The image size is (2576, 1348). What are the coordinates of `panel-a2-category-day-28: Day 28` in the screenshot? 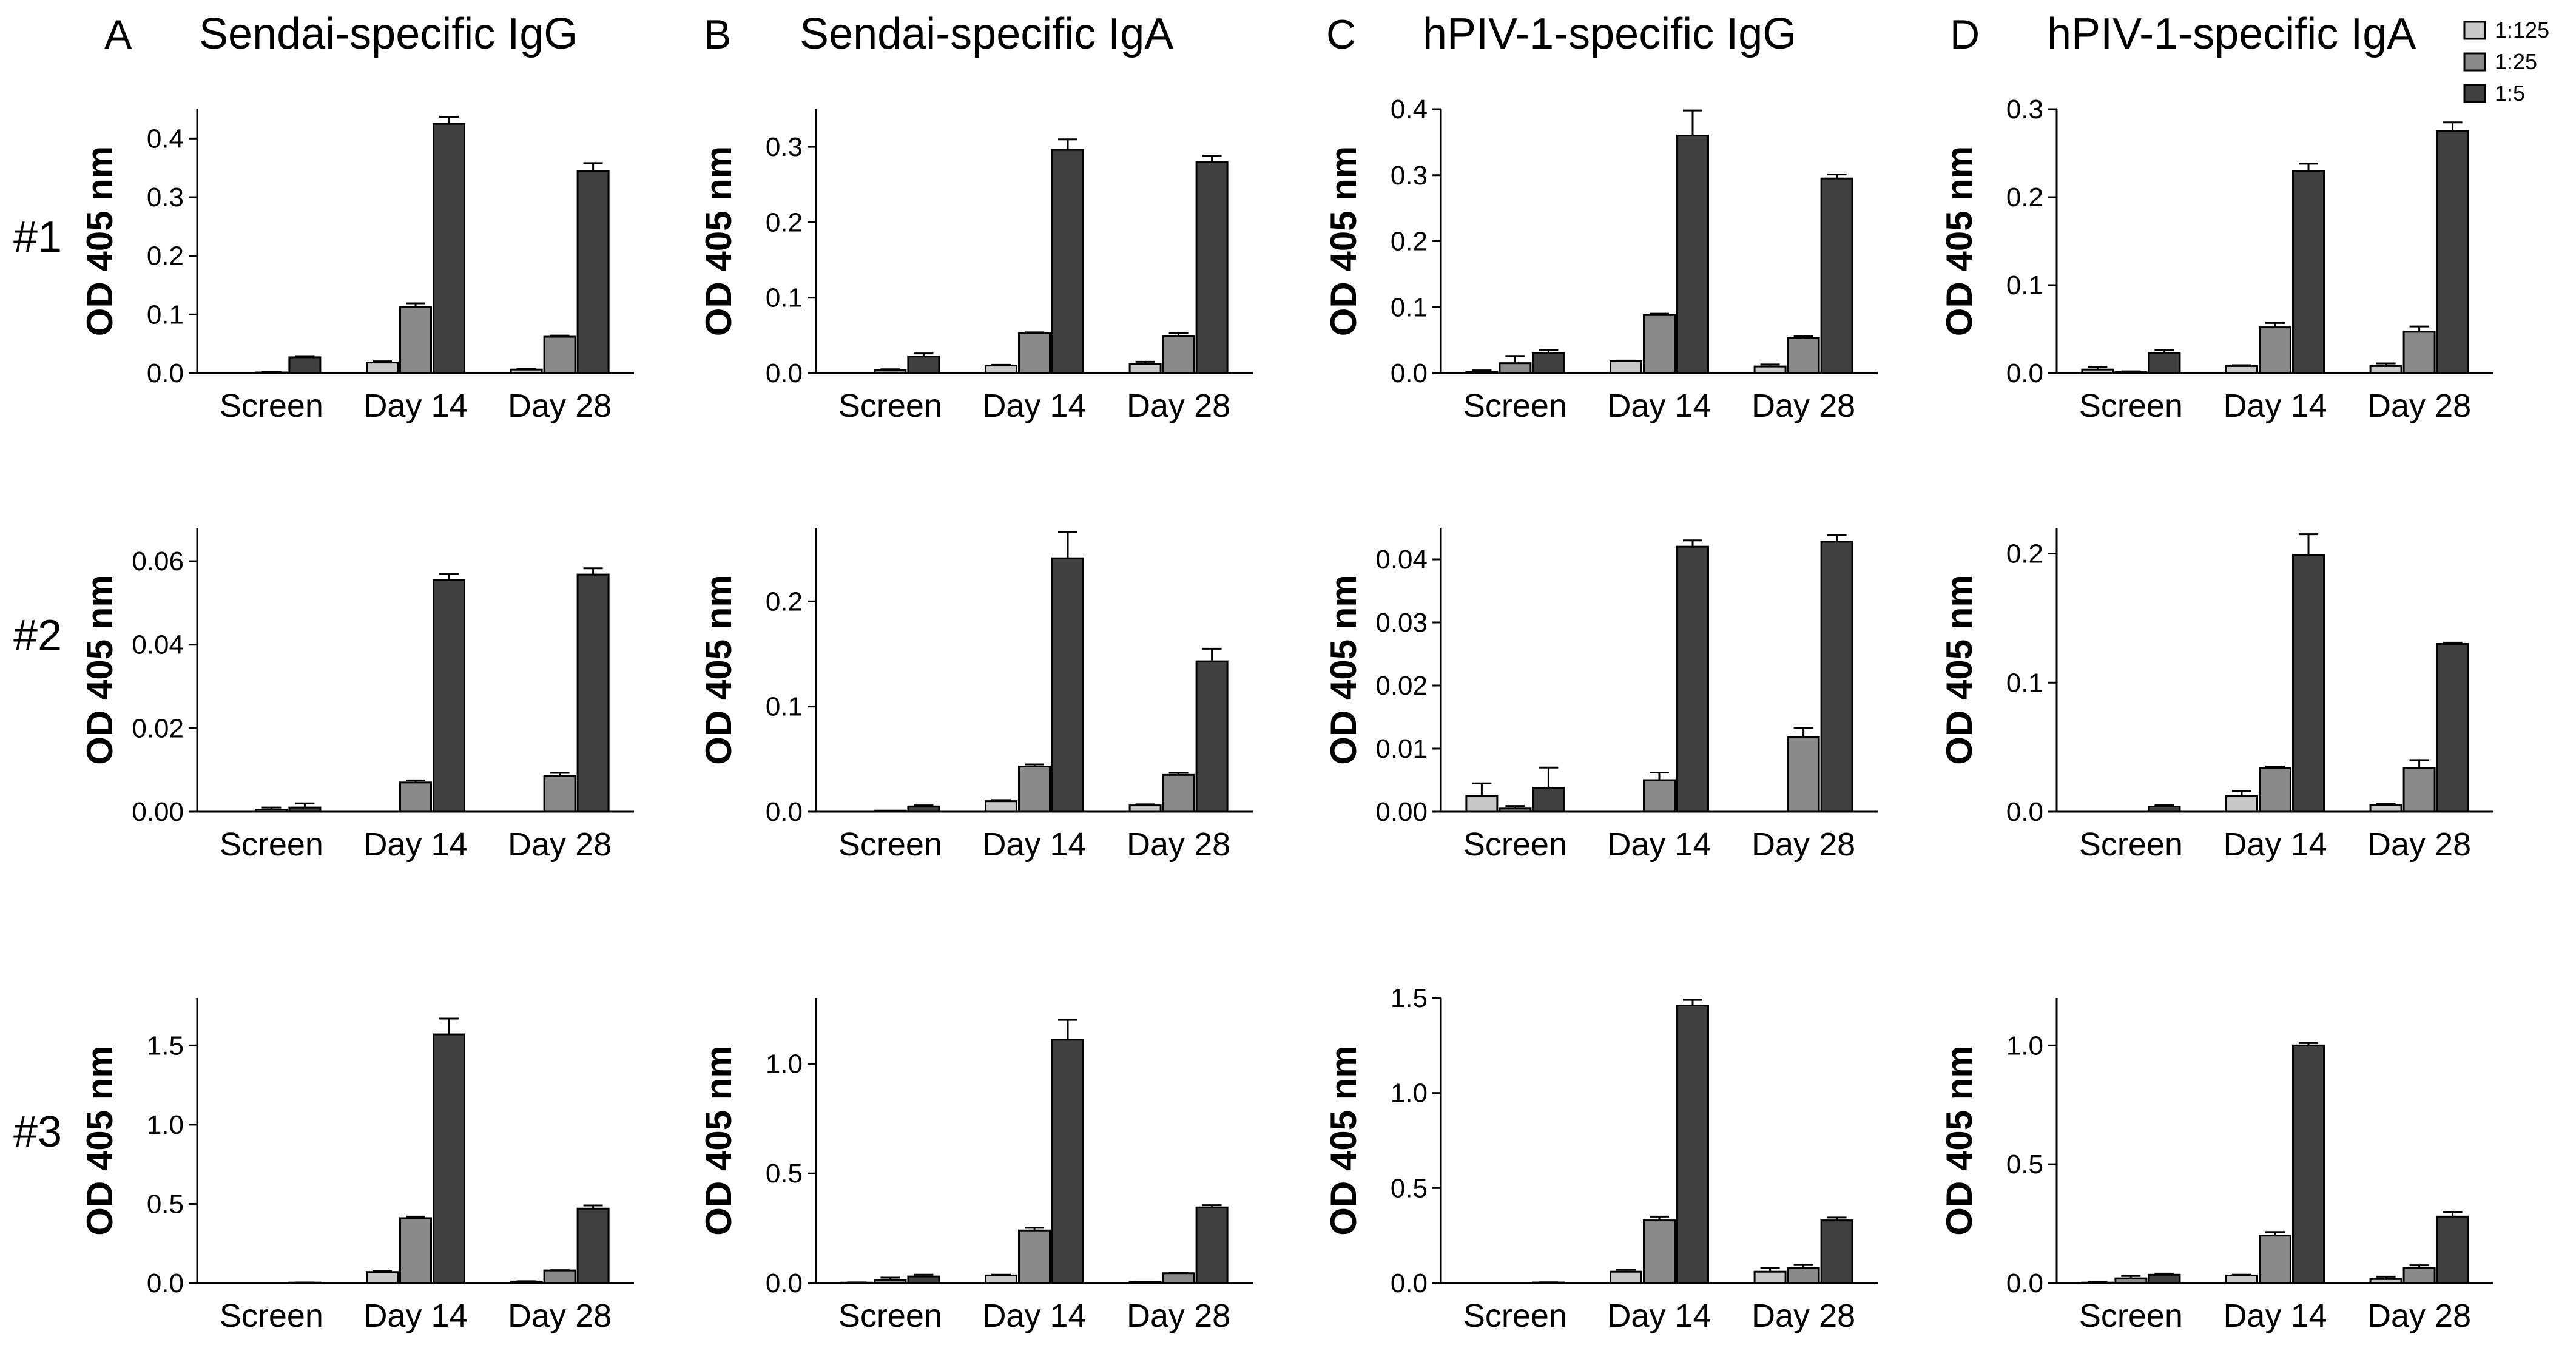 It's located at (560, 844).